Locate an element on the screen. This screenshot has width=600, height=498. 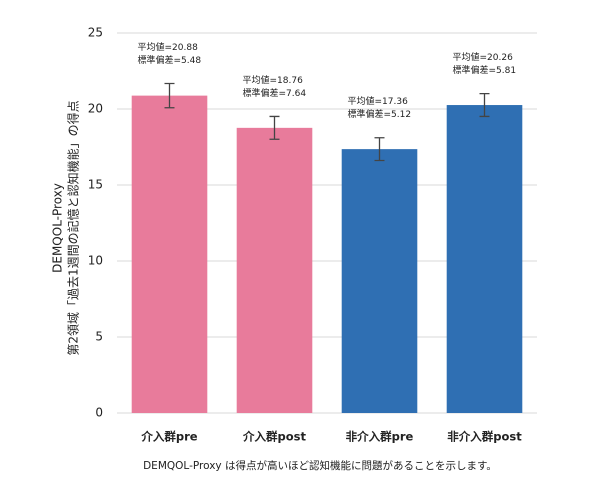
annotation: 標準偏差=5.12 is located at coordinates (380, 114).